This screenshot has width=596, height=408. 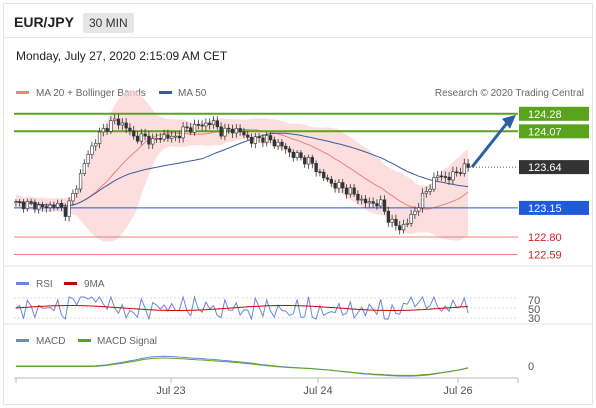 I want to click on credit-text: Research © 2020 Trading Central, so click(x=509, y=93).